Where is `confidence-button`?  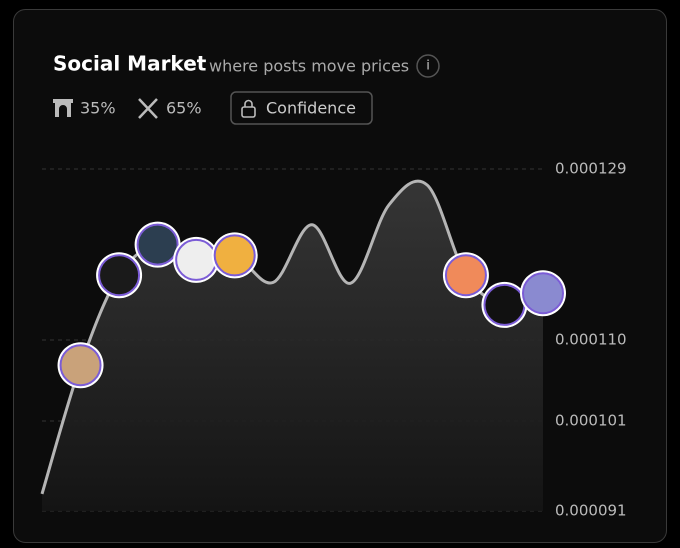 confidence-button is located at coordinates (301, 108).